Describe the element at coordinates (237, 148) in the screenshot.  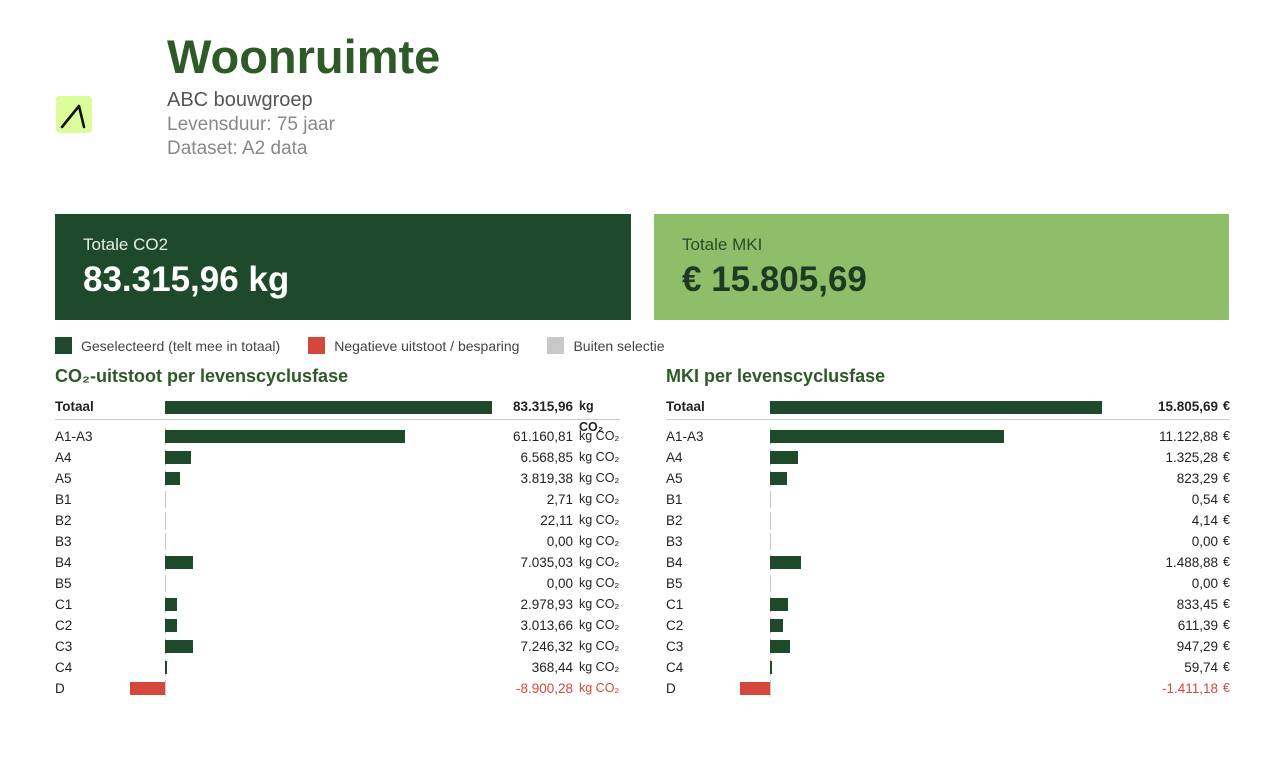
I see `dataset-text: Dataset: A2 data` at that location.